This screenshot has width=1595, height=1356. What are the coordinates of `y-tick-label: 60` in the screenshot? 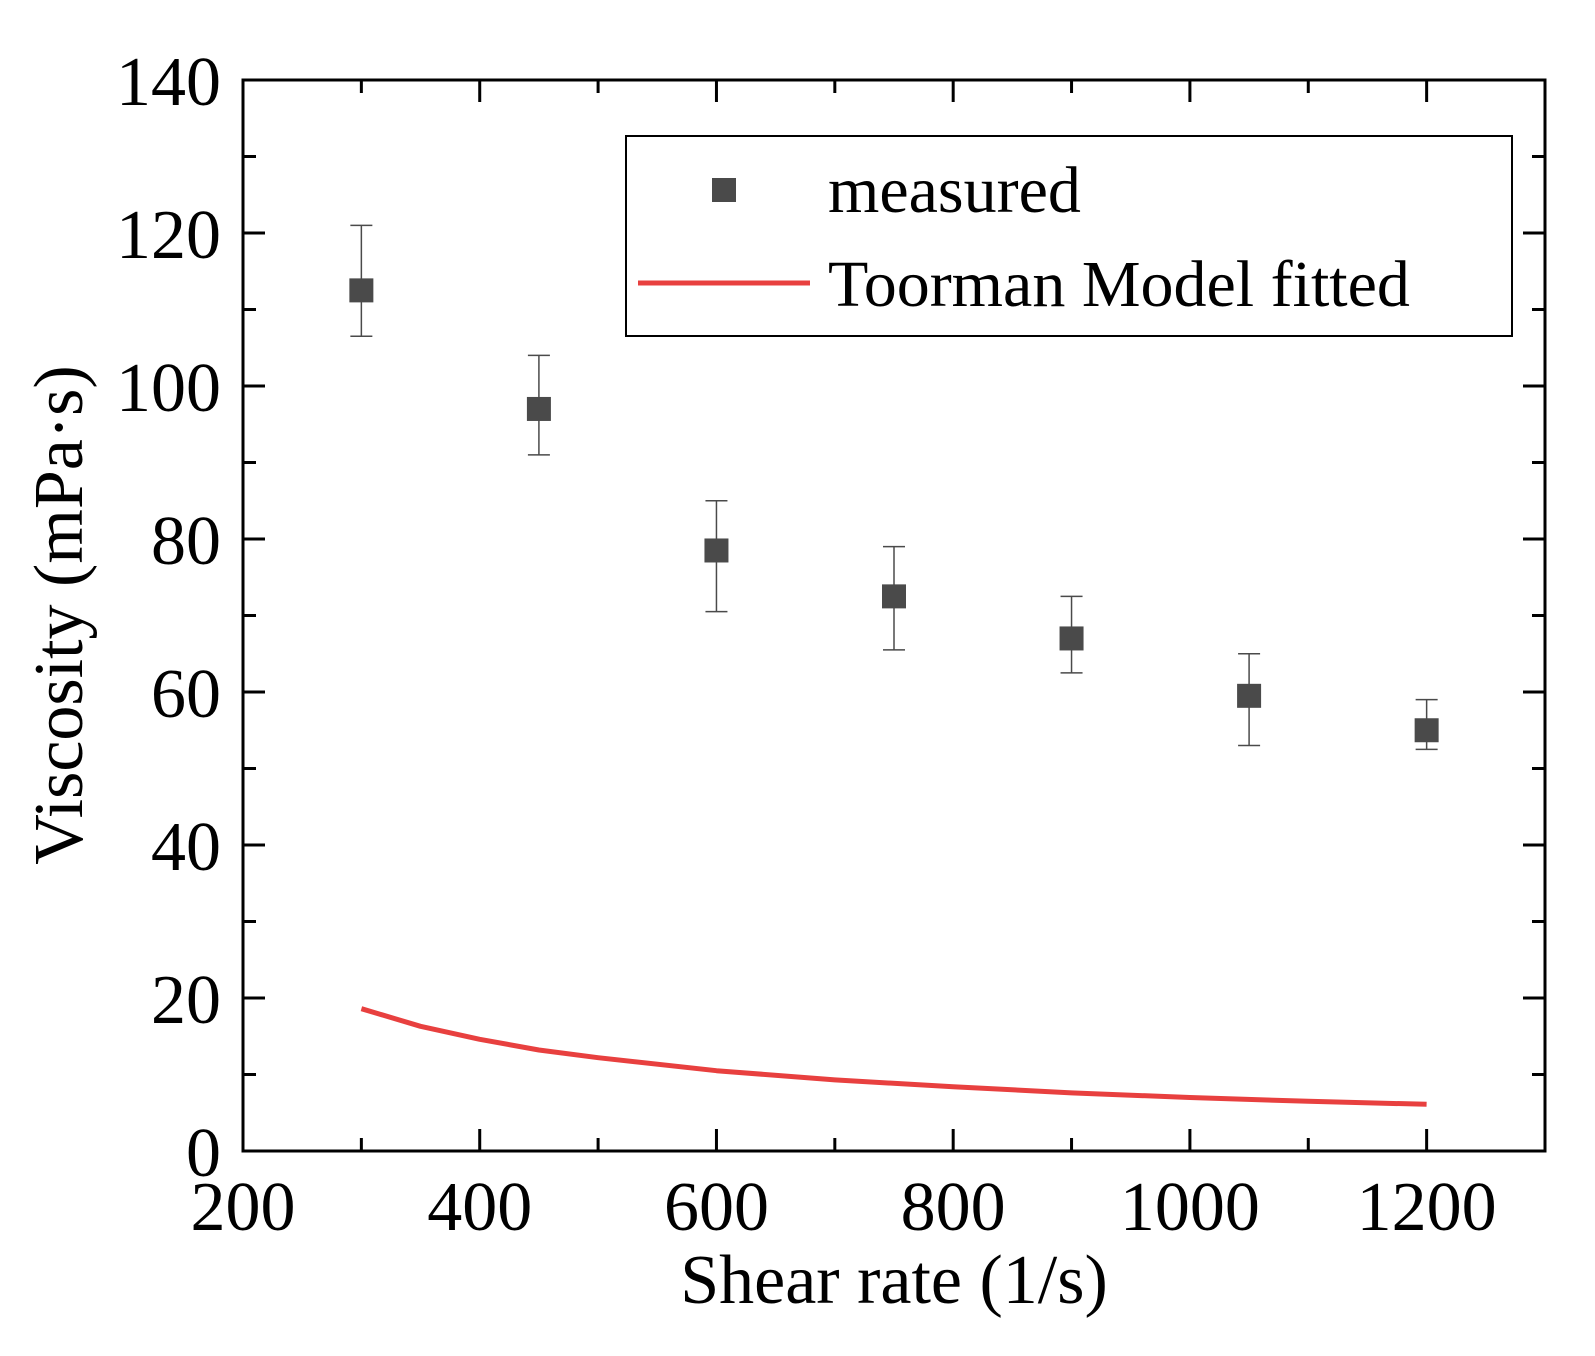 It's located at (186, 694).